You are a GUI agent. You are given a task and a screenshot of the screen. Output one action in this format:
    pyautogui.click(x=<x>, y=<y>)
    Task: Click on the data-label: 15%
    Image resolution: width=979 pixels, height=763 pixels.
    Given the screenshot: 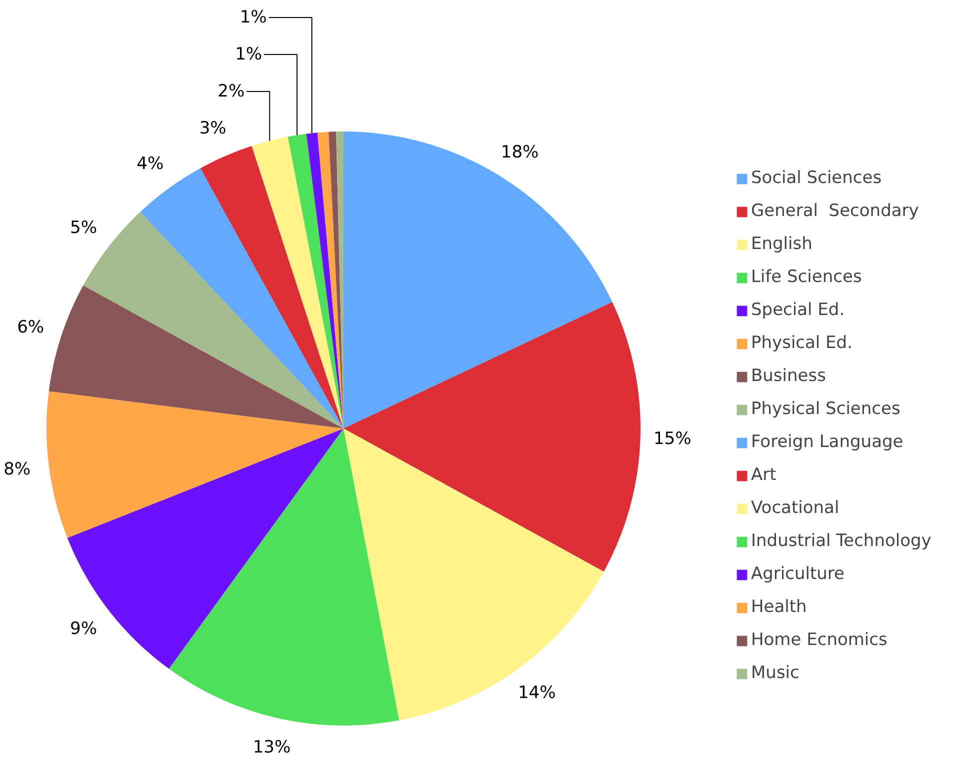 What is the action you would take?
    pyautogui.click(x=672, y=438)
    